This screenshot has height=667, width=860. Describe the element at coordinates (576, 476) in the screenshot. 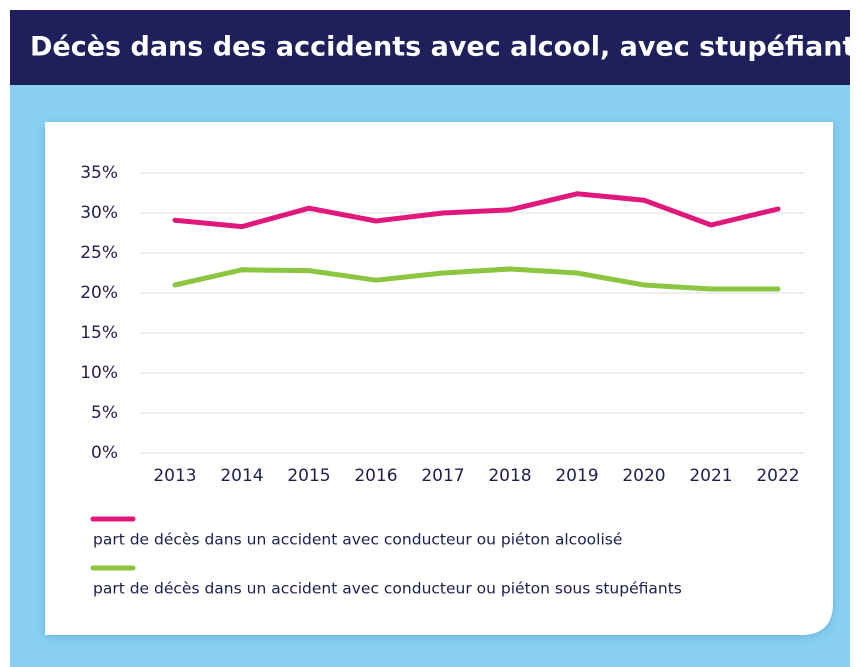

I see `x-tick-label: 2019` at that location.